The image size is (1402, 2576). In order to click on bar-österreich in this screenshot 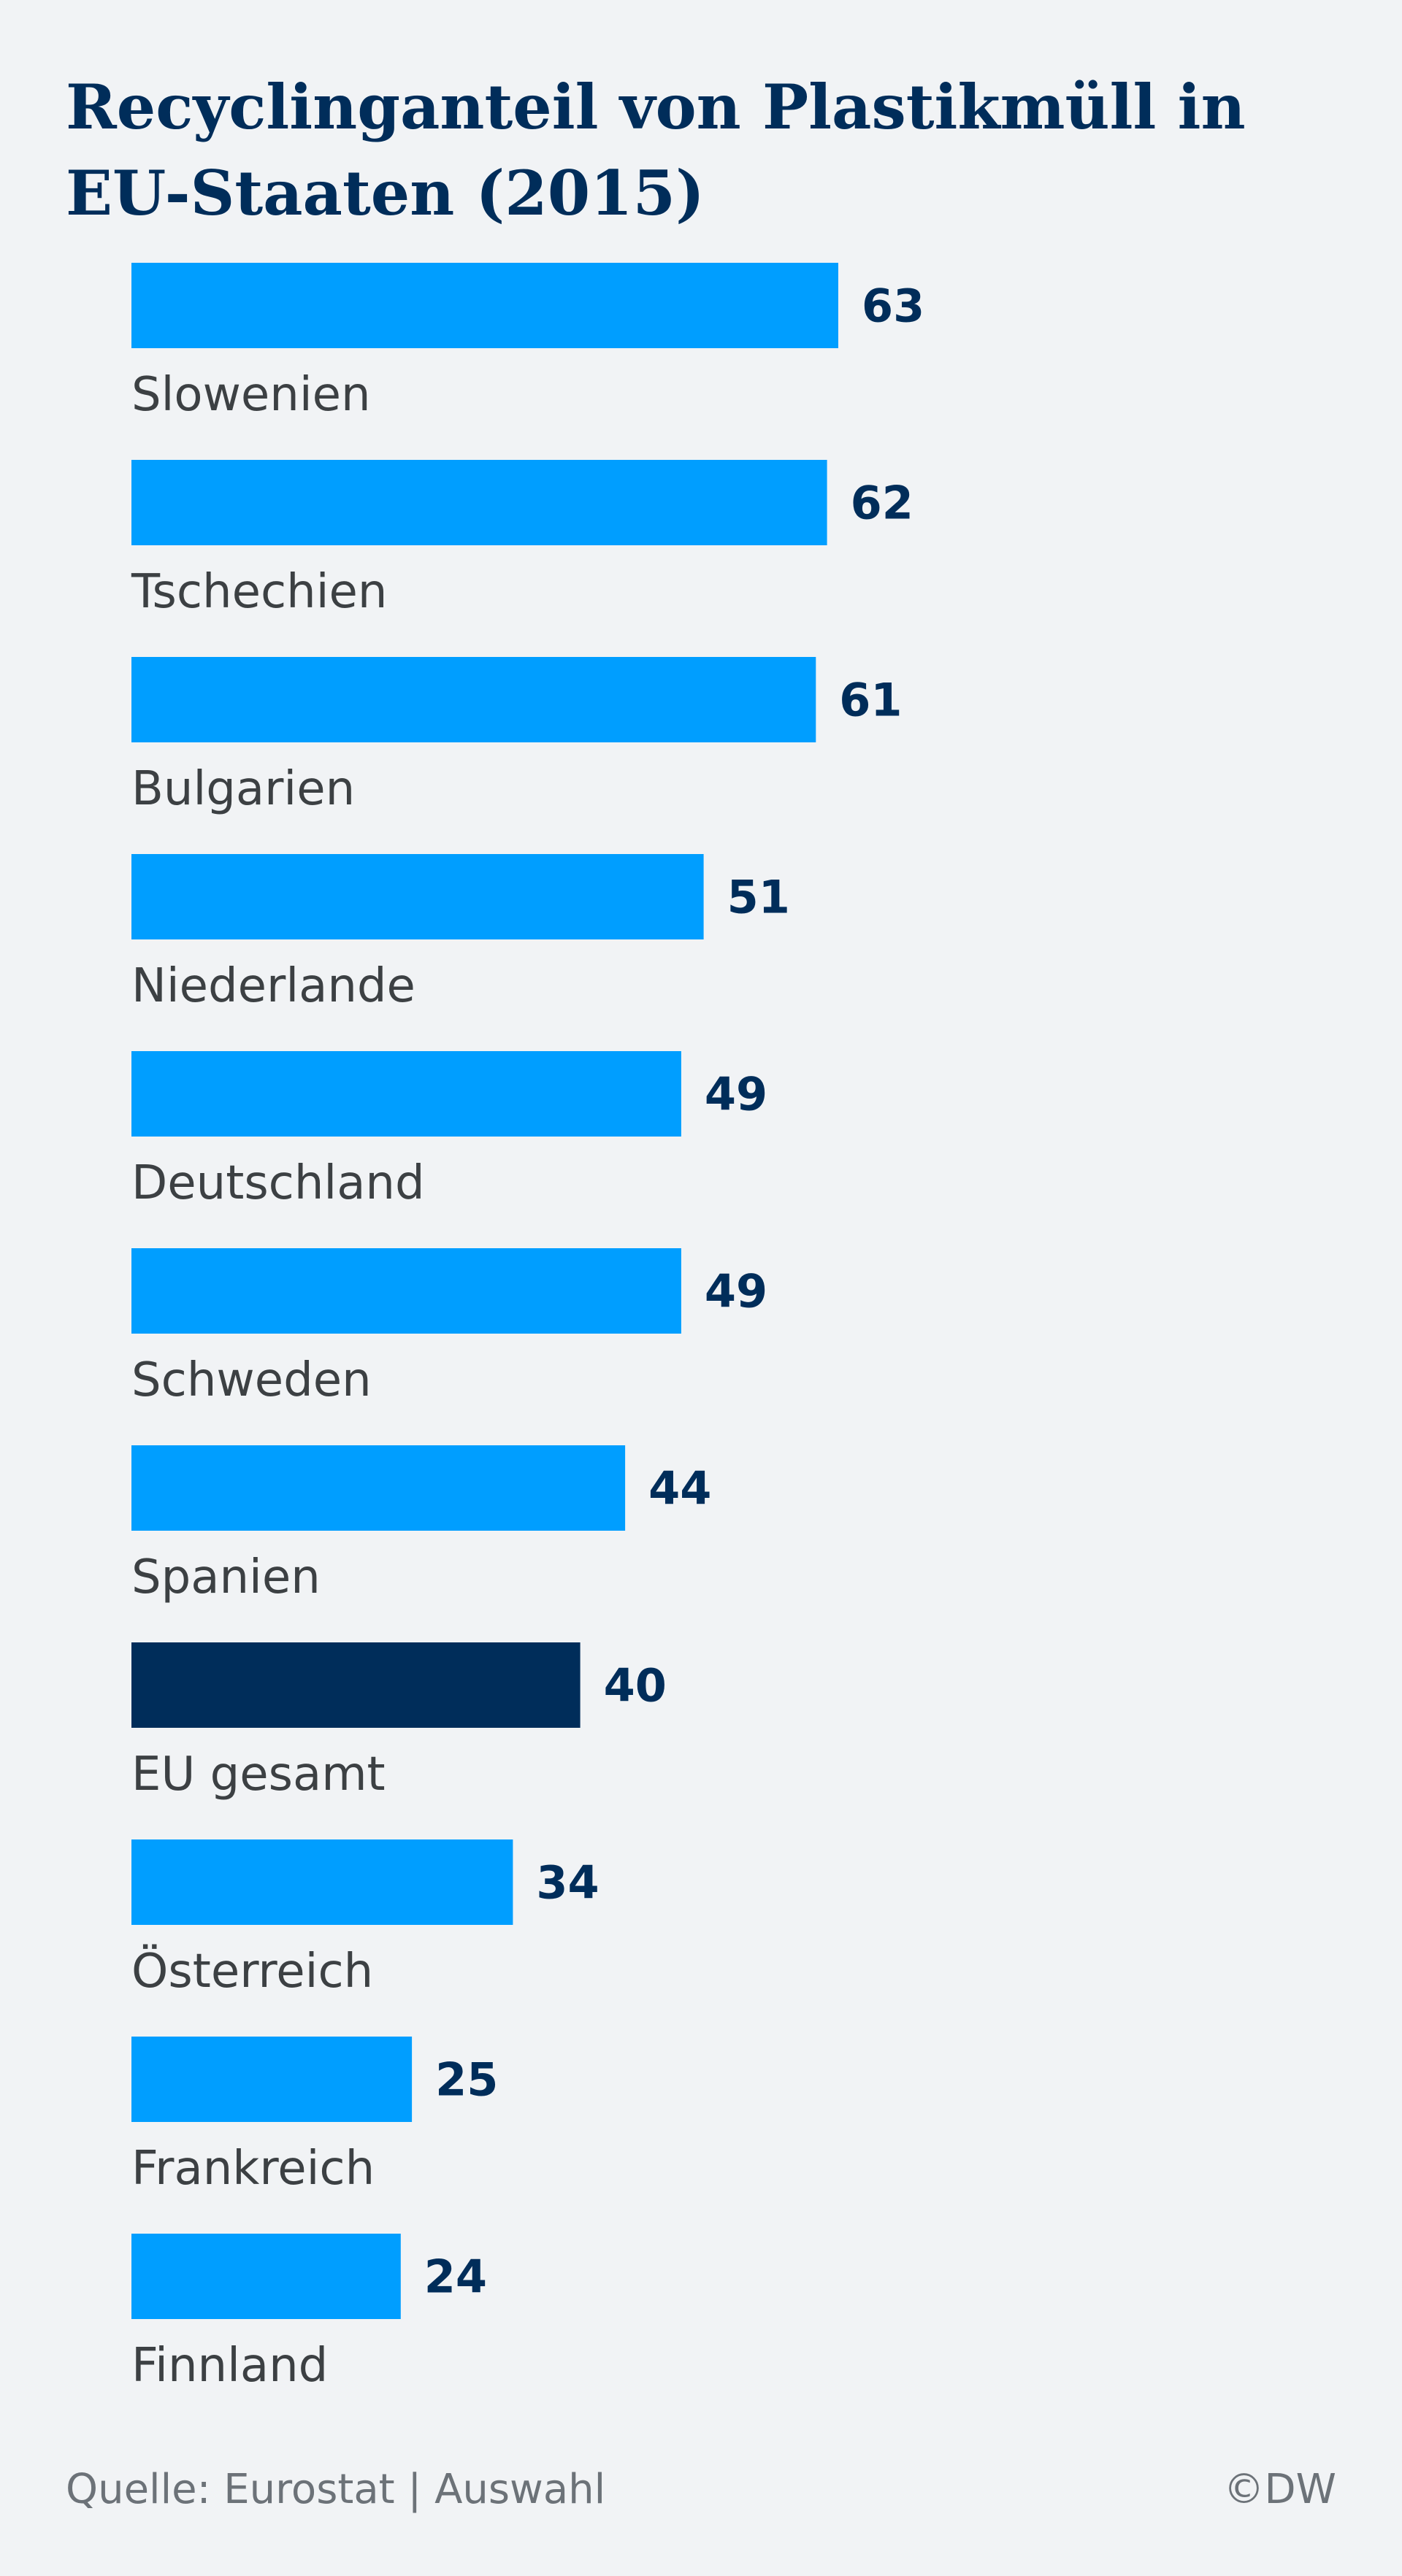, I will do `click(322, 1882)`.